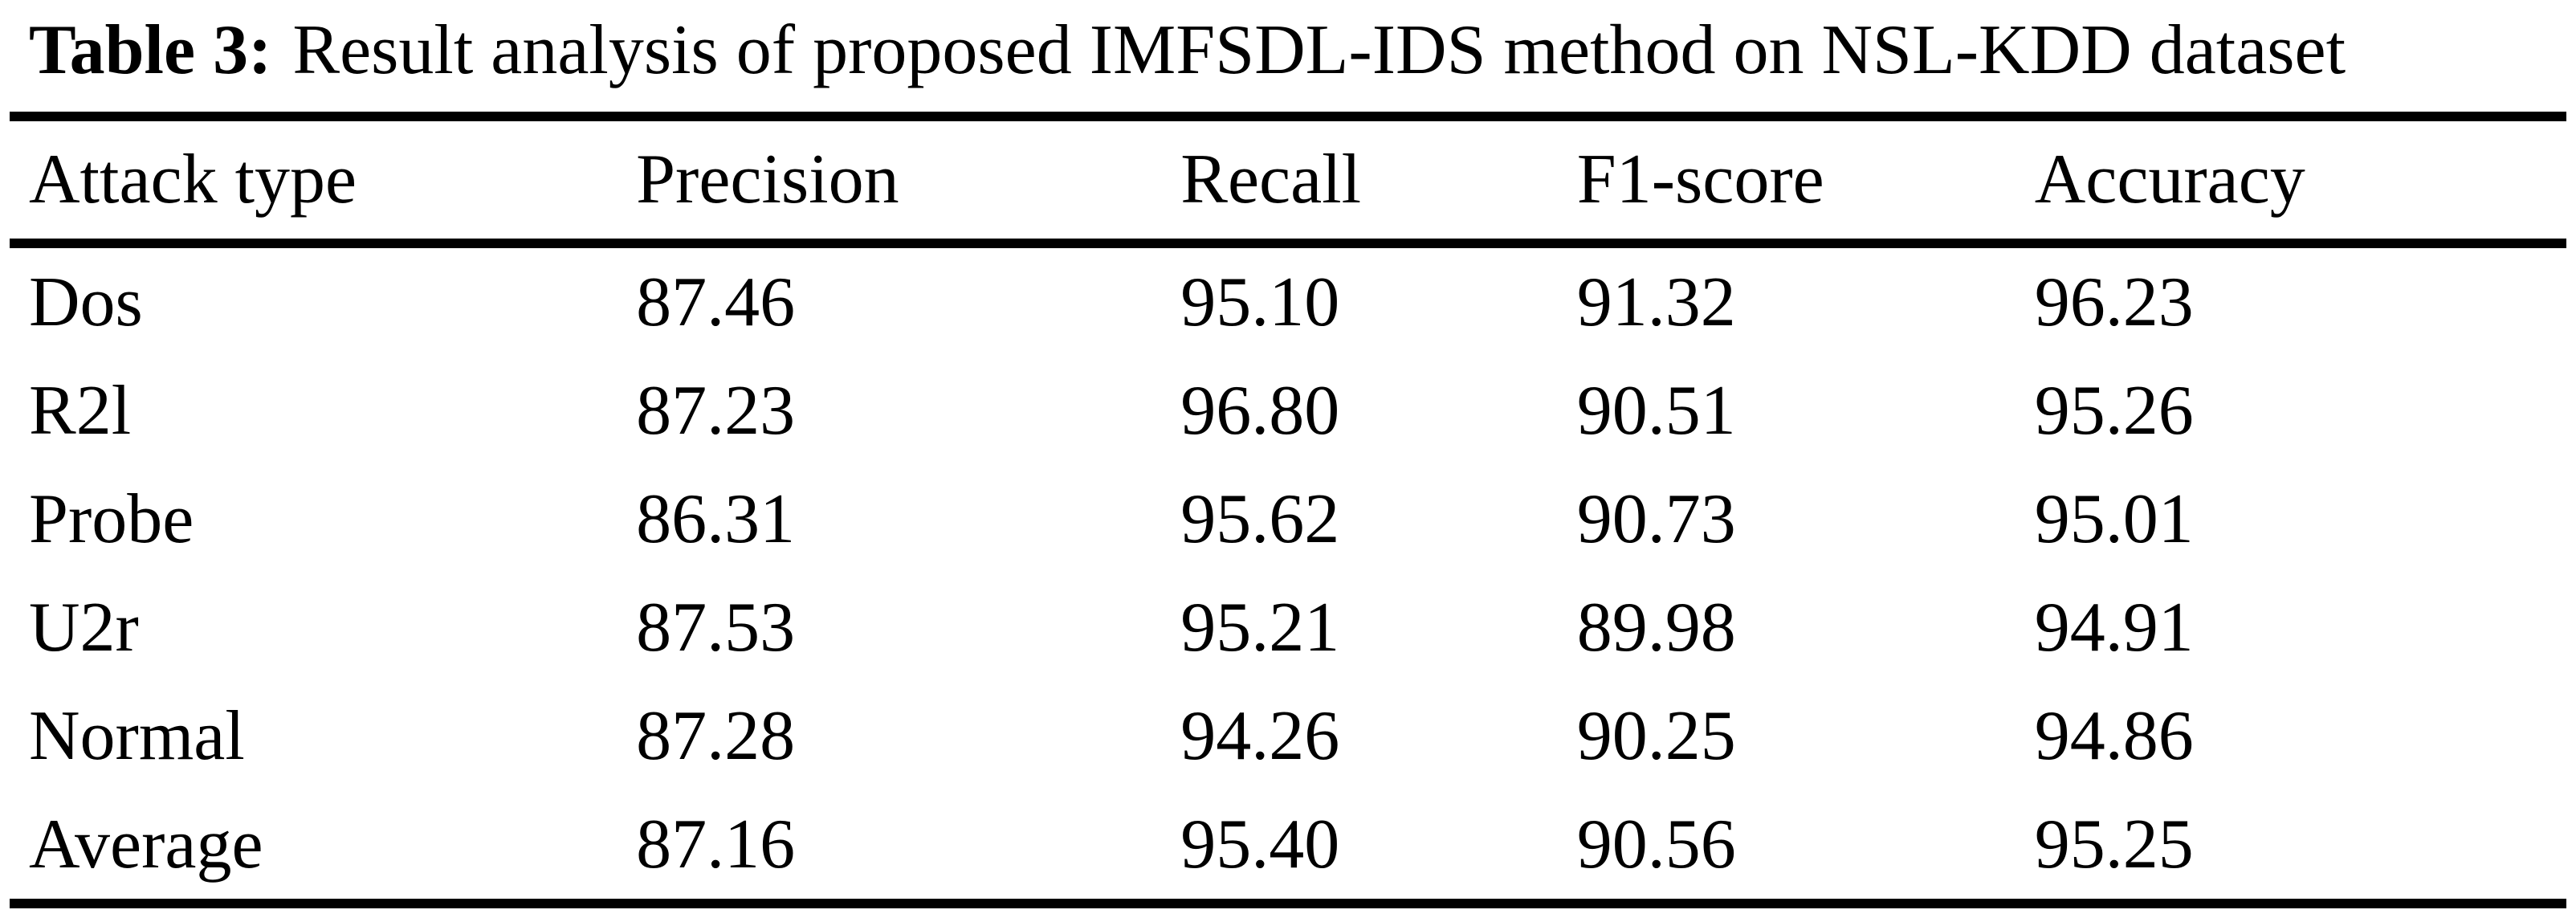 This screenshot has height=922, width=2576. Describe the element at coordinates (80, 410) in the screenshot. I see `cell-attack-type: R2l` at that location.